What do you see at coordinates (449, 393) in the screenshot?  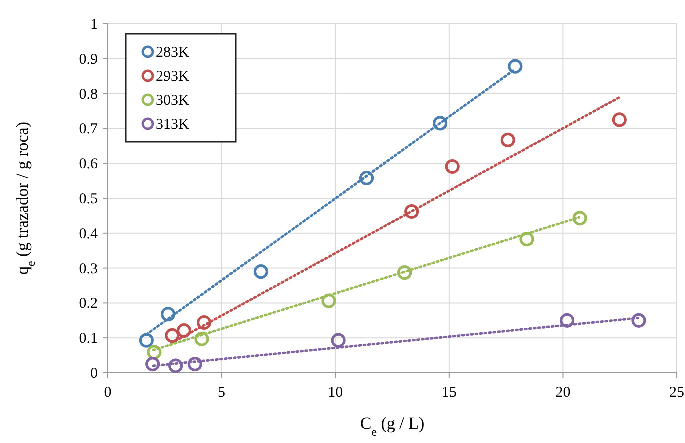 I see `x-tick-label: 15` at bounding box center [449, 393].